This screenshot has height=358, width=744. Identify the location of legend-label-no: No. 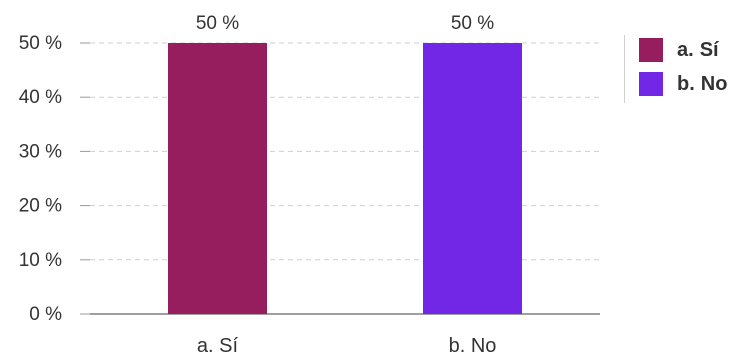
(714, 83).